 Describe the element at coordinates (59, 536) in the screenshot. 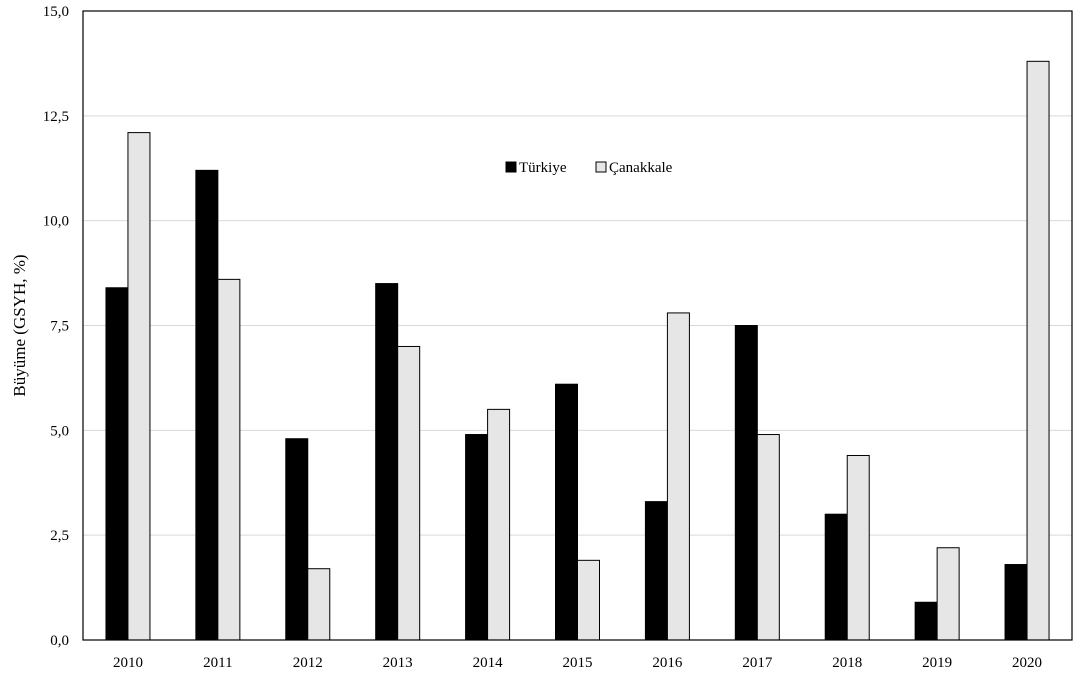

I see `y-tick-label: 2,5` at that location.